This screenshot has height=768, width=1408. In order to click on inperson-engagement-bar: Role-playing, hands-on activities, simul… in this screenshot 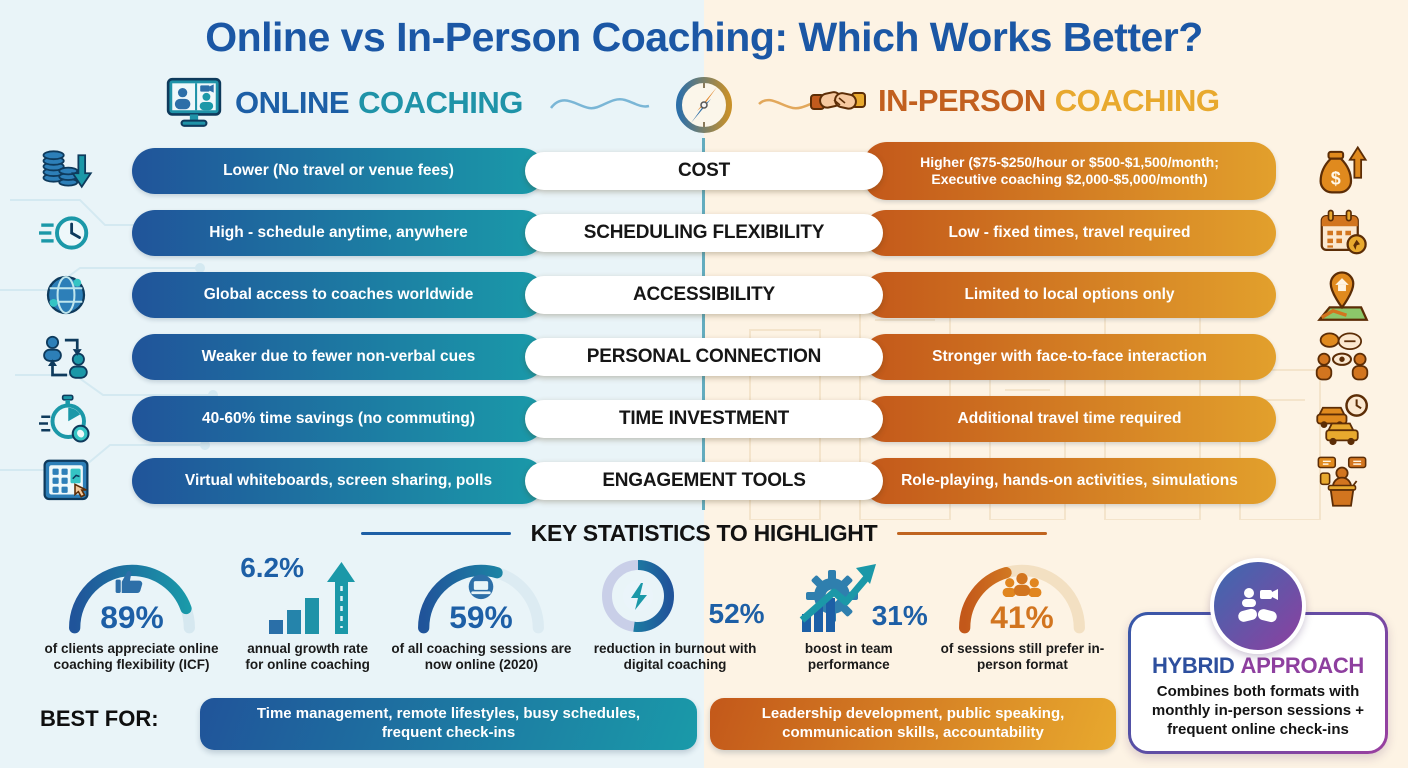, I will do `click(1069, 481)`.